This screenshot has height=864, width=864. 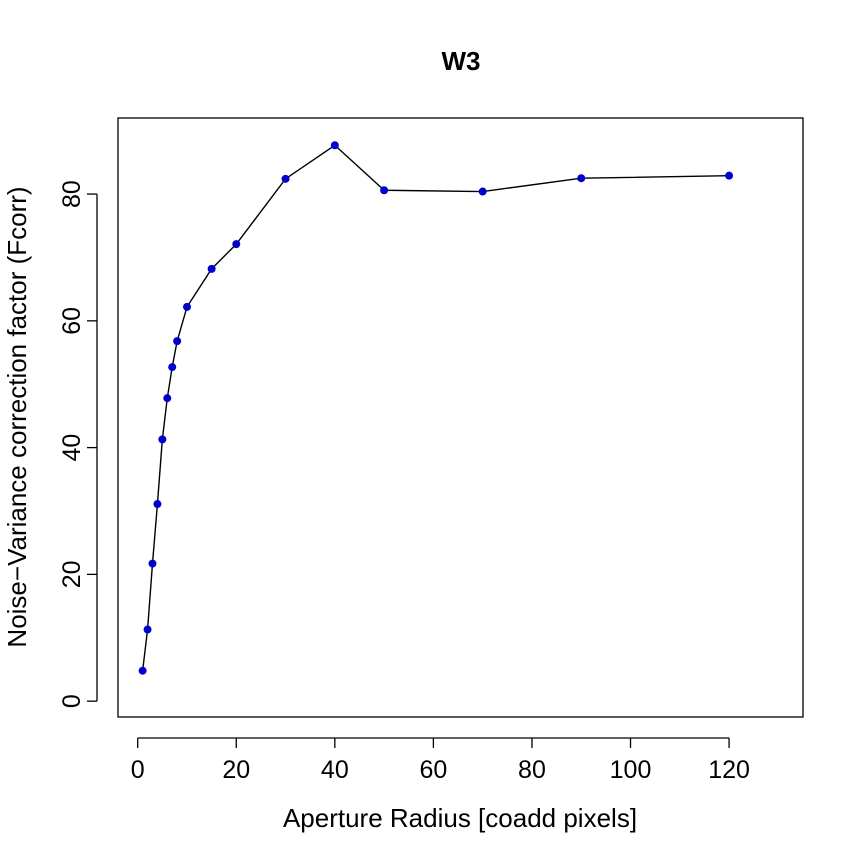 I want to click on y-axis-label: Noise−Variance correction factor (Fcorr), so click(x=17, y=416).